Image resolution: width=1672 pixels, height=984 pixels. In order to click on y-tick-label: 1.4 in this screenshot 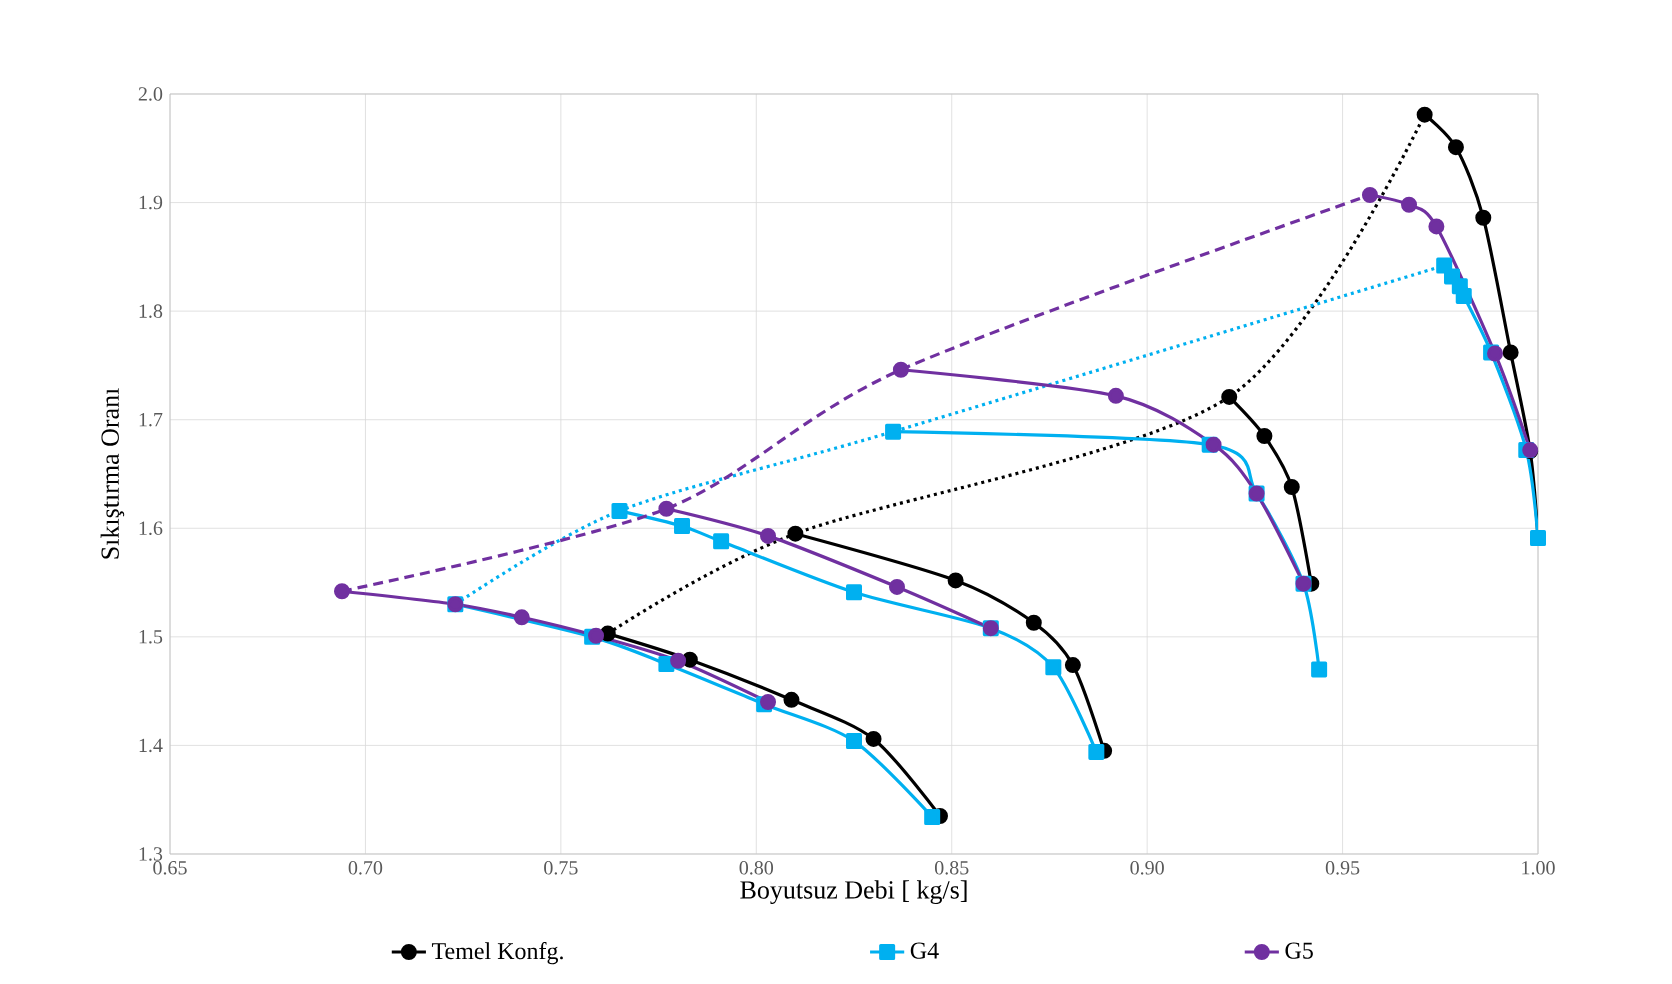, I will do `click(151, 745)`.